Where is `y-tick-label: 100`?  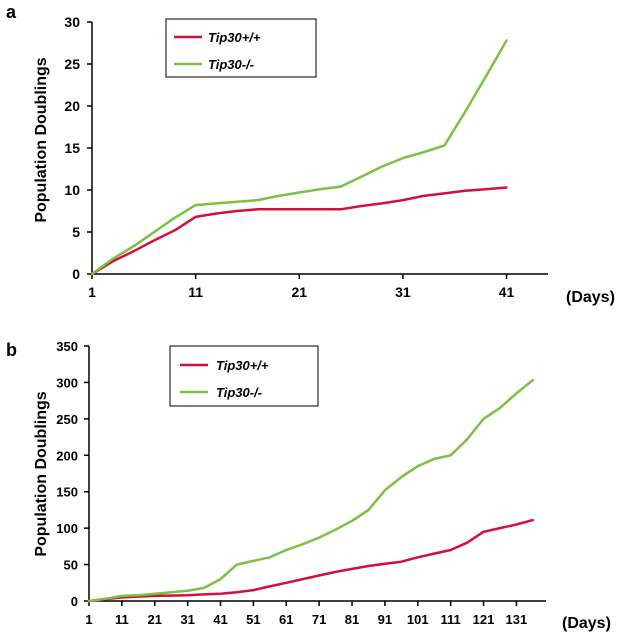 y-tick-label: 100 is located at coordinates (67, 528).